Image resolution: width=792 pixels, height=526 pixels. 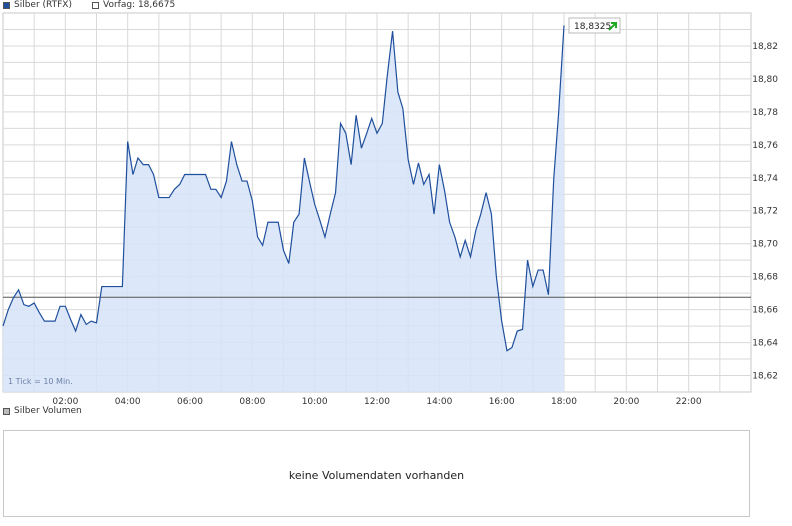 What do you see at coordinates (765, 377) in the screenshot?
I see `y-tick-label: 18,62` at bounding box center [765, 377].